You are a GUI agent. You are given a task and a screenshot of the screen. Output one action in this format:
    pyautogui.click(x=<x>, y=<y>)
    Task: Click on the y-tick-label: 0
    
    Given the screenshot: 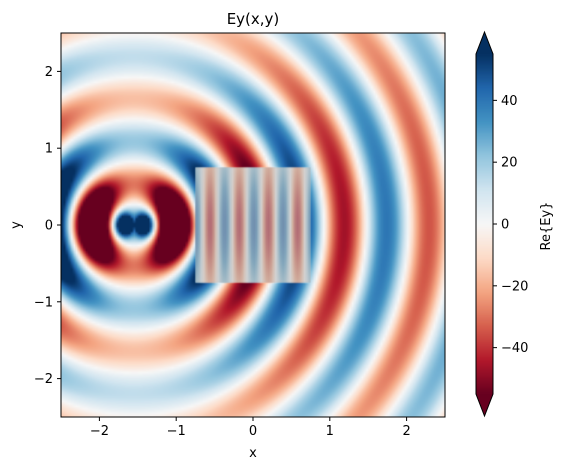 What is the action you would take?
    pyautogui.click(x=49, y=226)
    